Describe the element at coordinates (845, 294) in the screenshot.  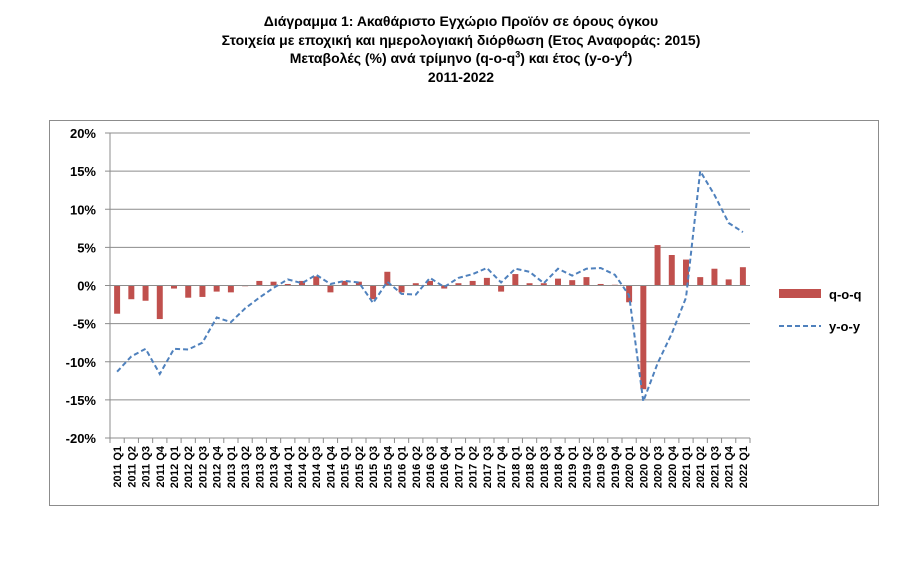
I see `legend-label-q-o-q: q-o-q` at that location.